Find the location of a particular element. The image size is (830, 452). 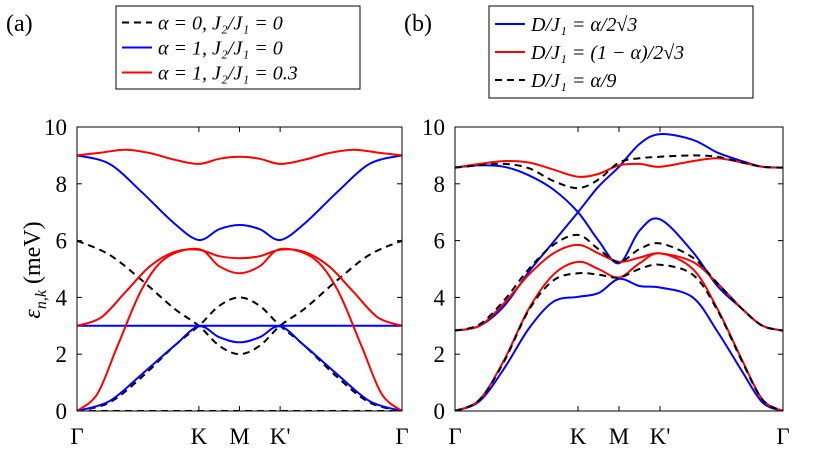

legend-entry: α = 1, J₂/J₁ = 0.3 is located at coordinates (228, 74).